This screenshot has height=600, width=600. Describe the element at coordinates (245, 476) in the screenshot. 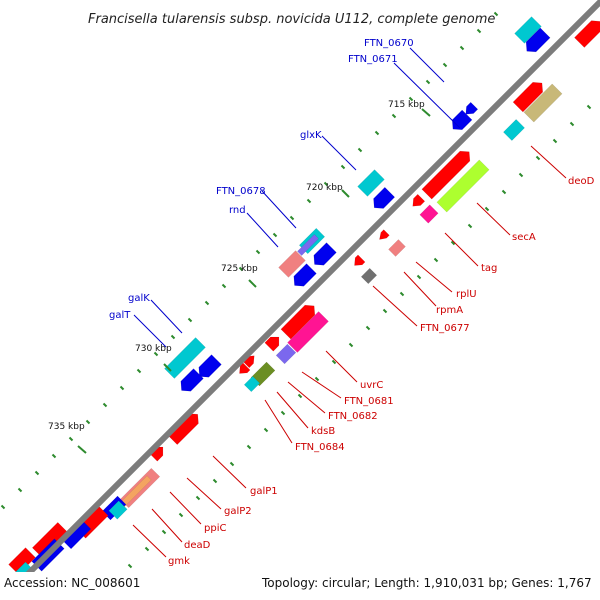

I see `gene-label-galp1: galP1` at that location.